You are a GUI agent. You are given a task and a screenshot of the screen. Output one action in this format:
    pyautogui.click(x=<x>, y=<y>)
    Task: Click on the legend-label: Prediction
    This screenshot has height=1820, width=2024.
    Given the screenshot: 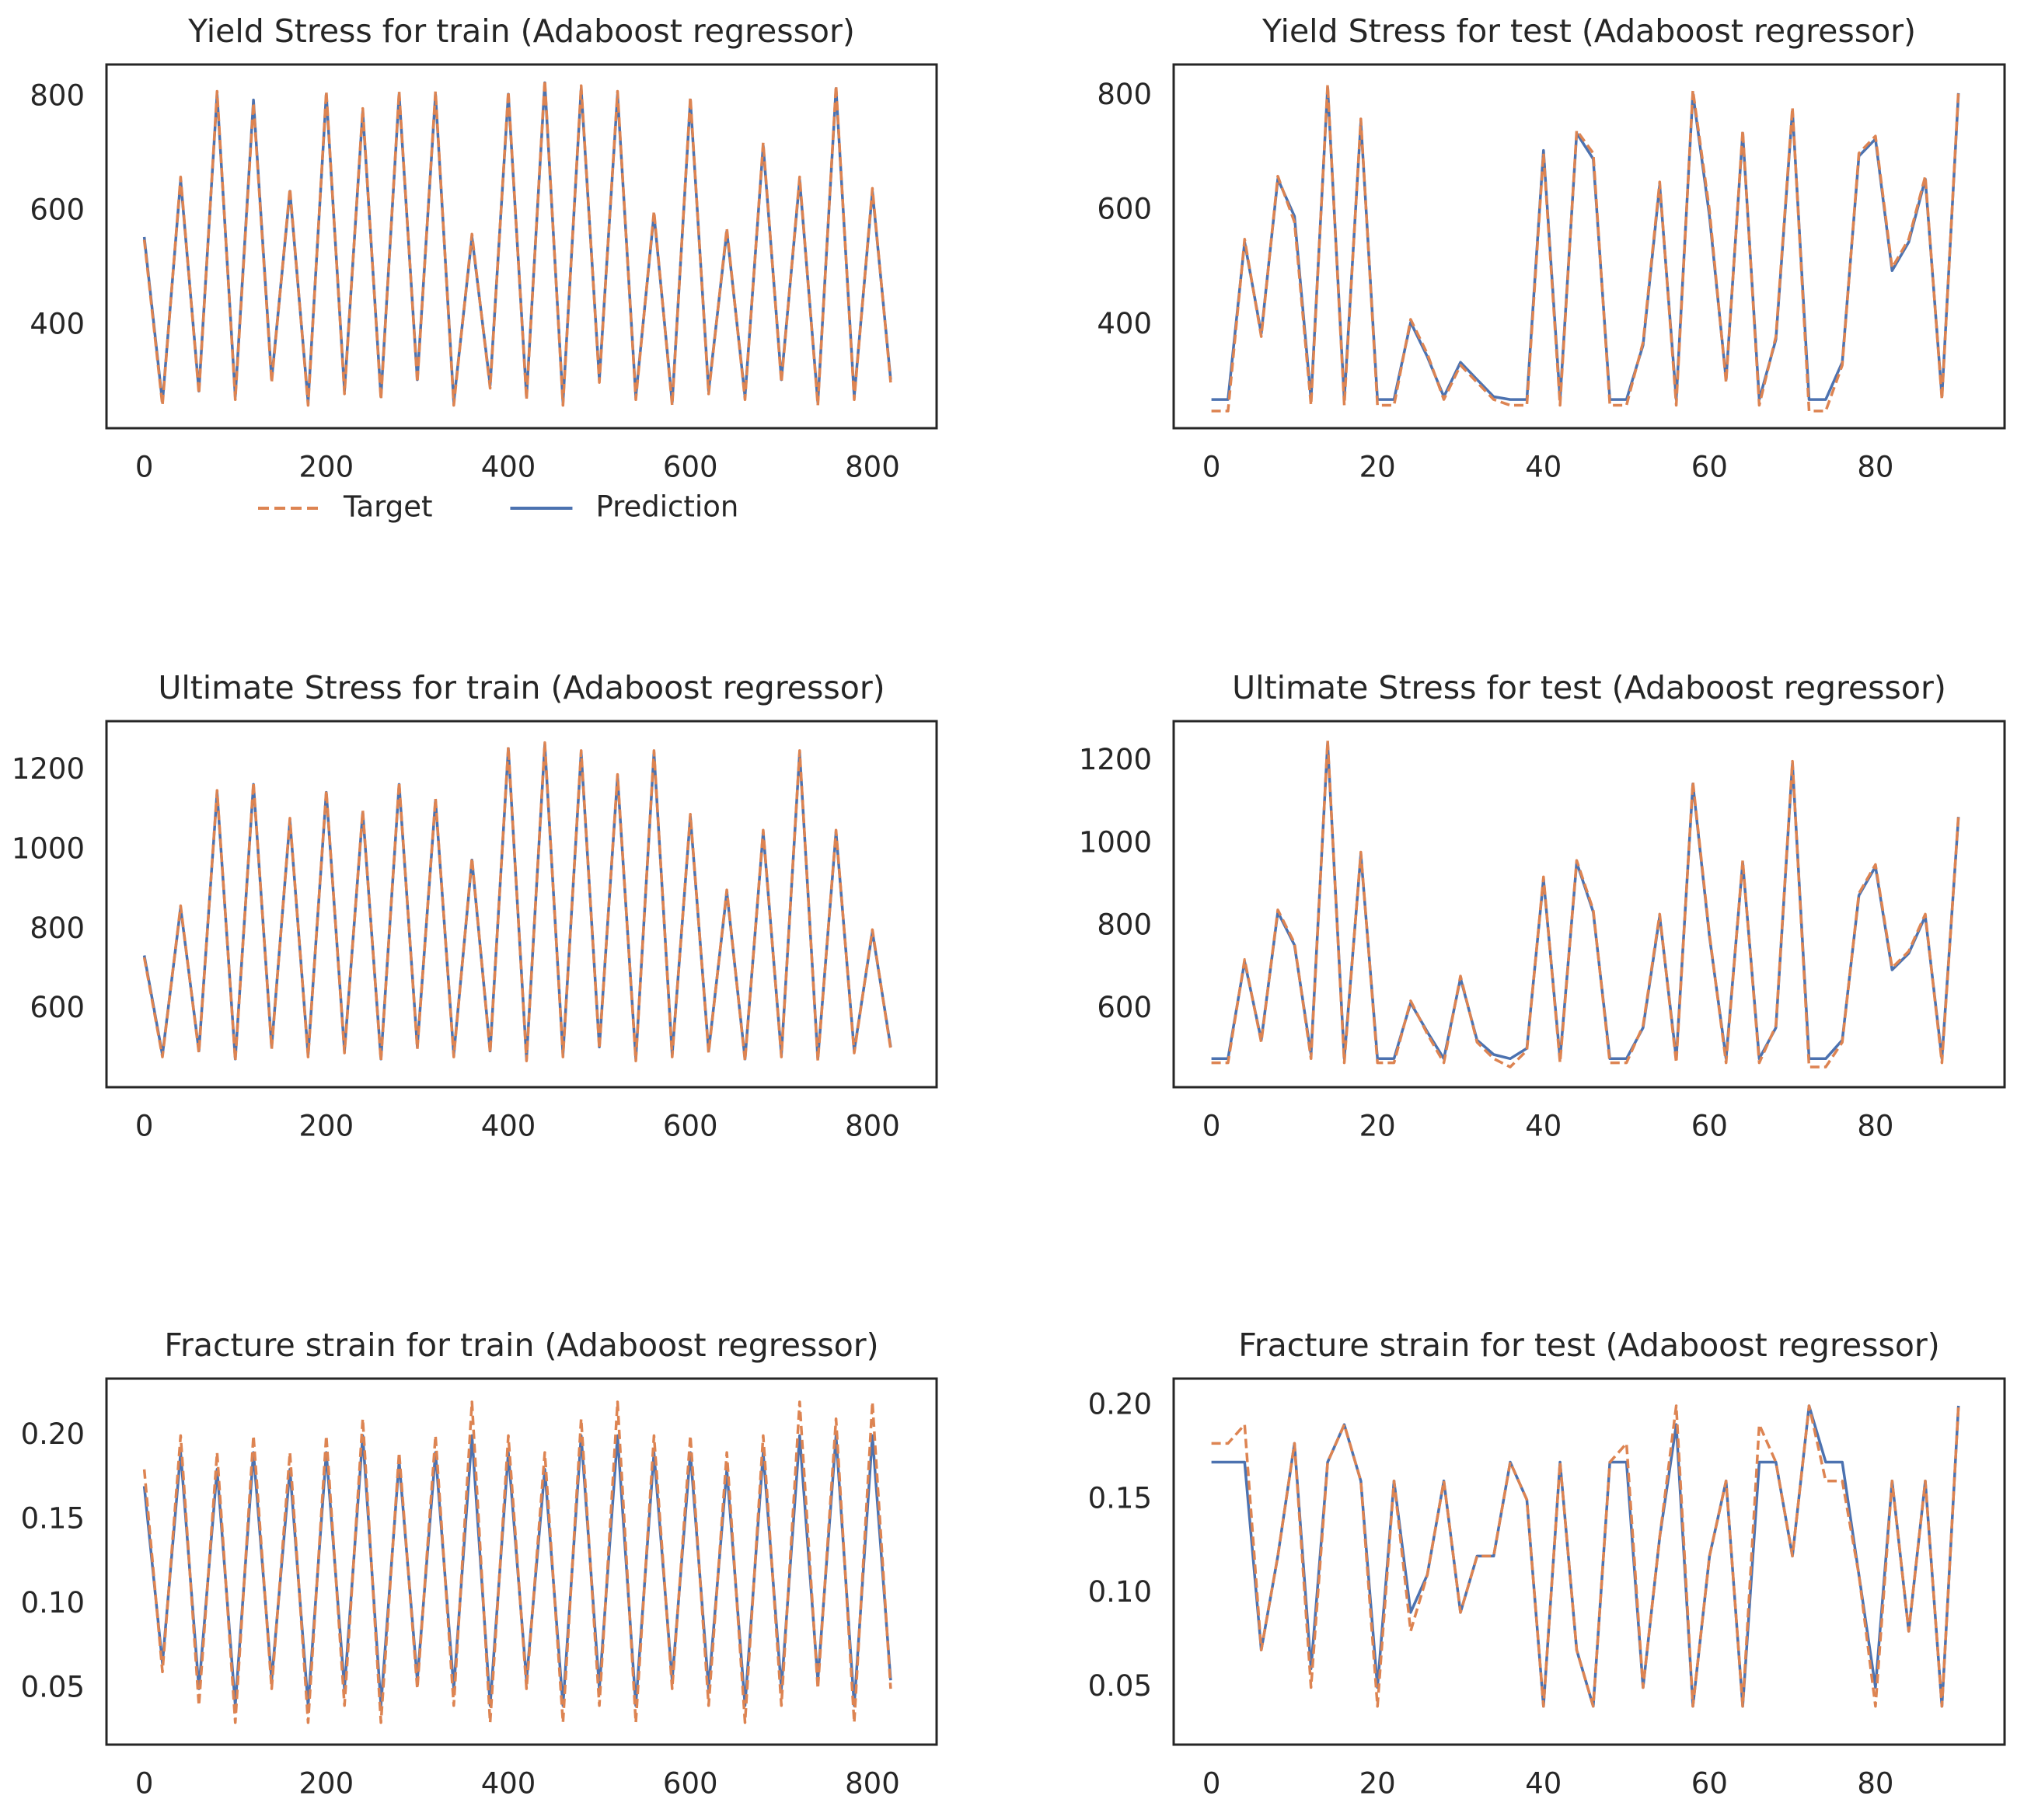 What is the action you would take?
    pyautogui.click(x=666, y=507)
    